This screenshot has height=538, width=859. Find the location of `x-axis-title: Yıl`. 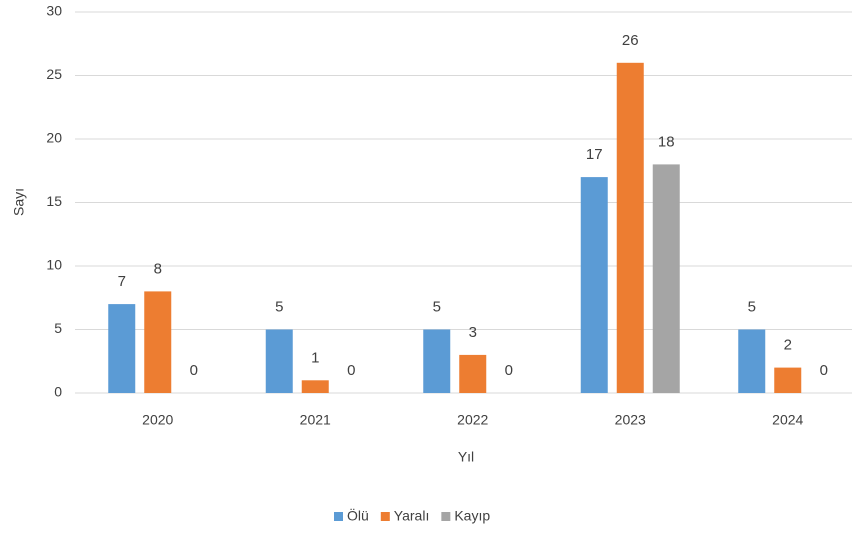

x-axis-title: Yıl is located at coordinates (466, 457).